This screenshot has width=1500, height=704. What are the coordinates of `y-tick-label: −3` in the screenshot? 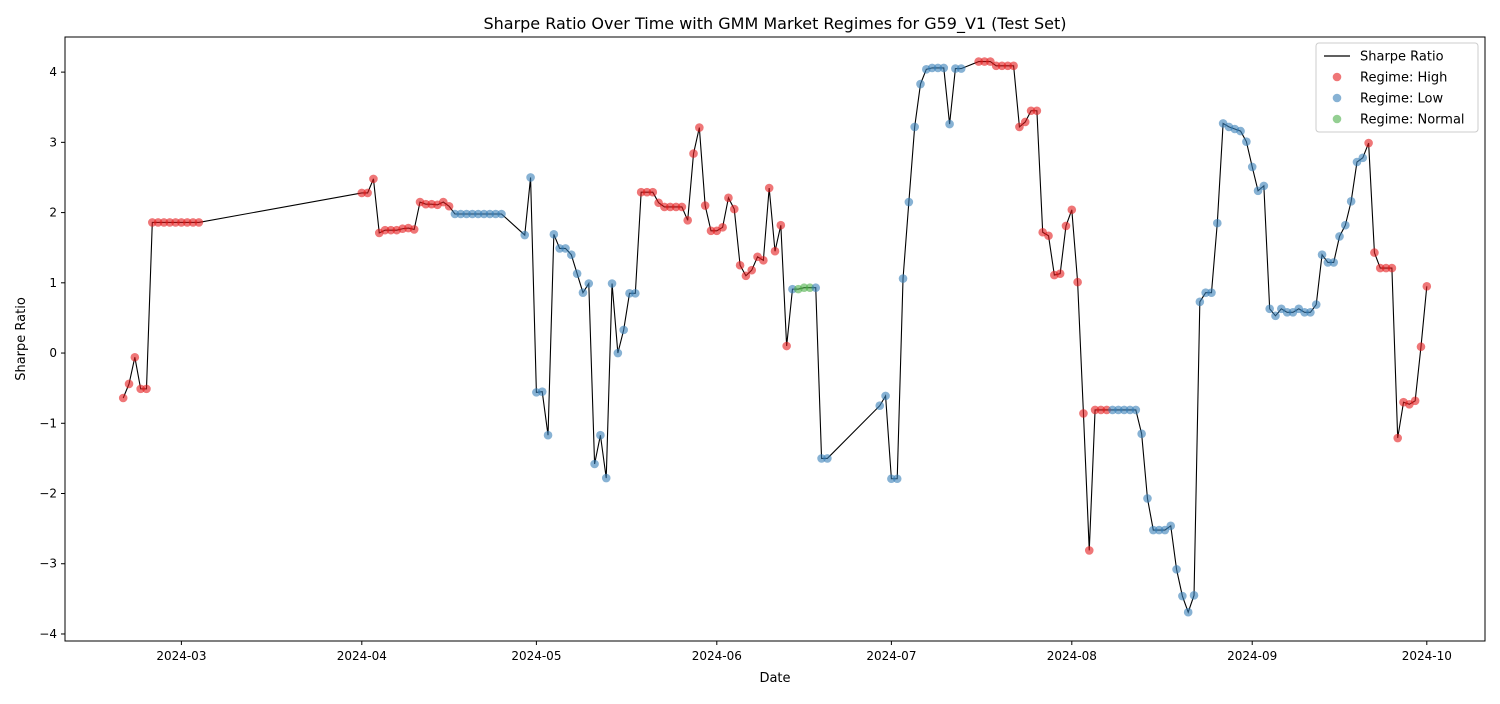 It's located at (48, 564).